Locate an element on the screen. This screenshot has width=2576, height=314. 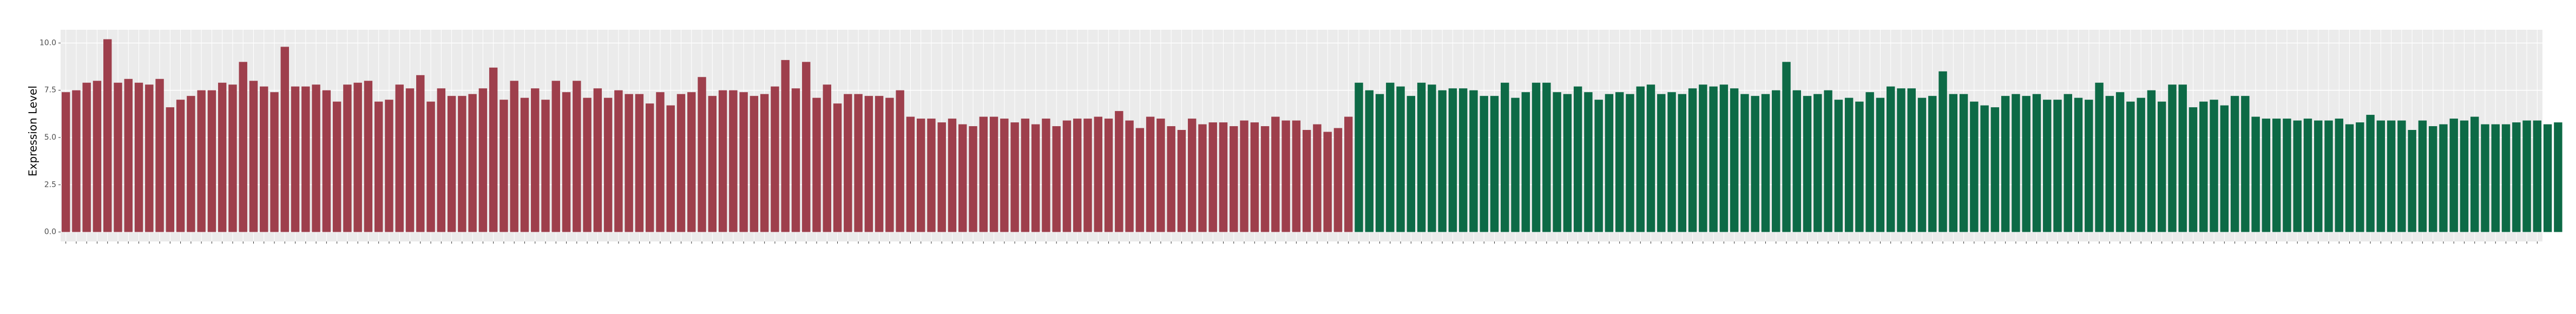
y-tick-label: 2.5 is located at coordinates (50, 184).